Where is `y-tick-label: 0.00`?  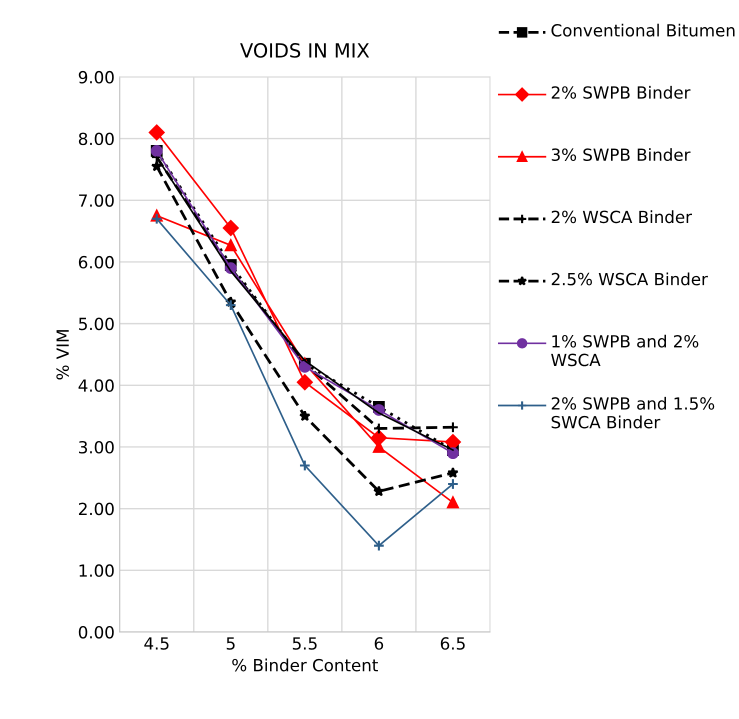 y-tick-label: 0.00 is located at coordinates (96, 632).